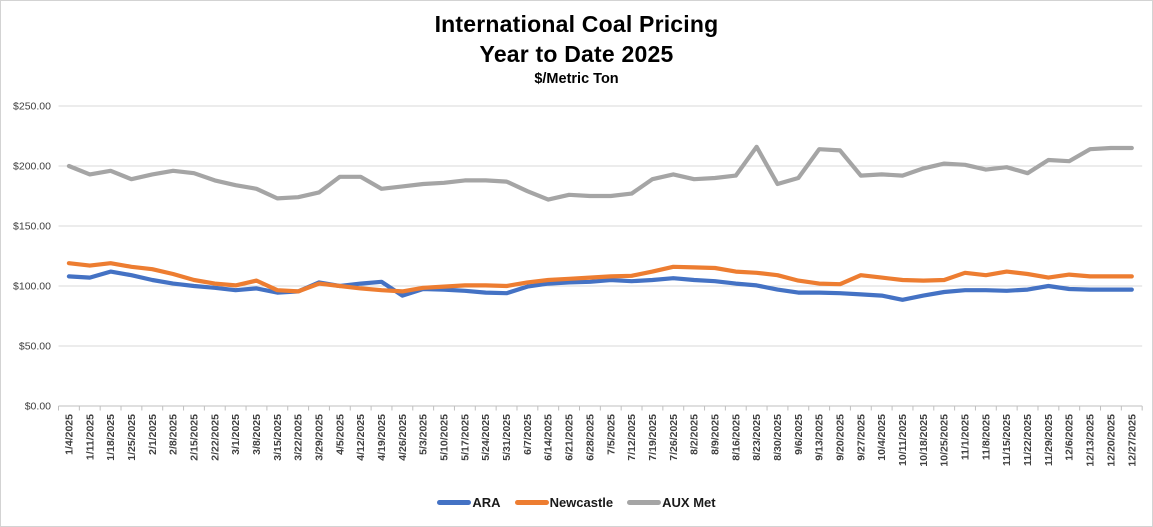 This screenshot has width=1153, height=527. I want to click on y-axis-tick-label: $250.00, so click(32, 107).